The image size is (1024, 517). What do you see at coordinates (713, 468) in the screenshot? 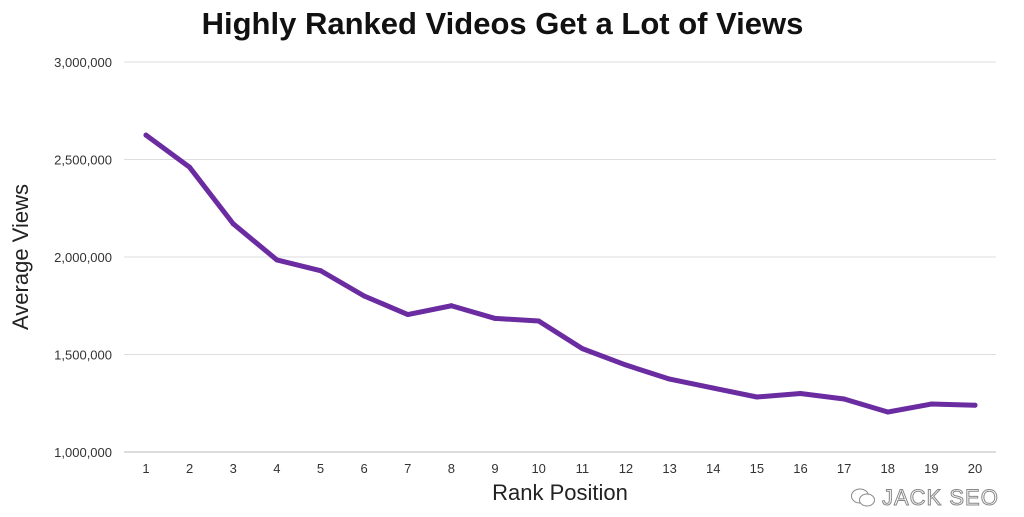
I see `x-tick-label: 14` at bounding box center [713, 468].